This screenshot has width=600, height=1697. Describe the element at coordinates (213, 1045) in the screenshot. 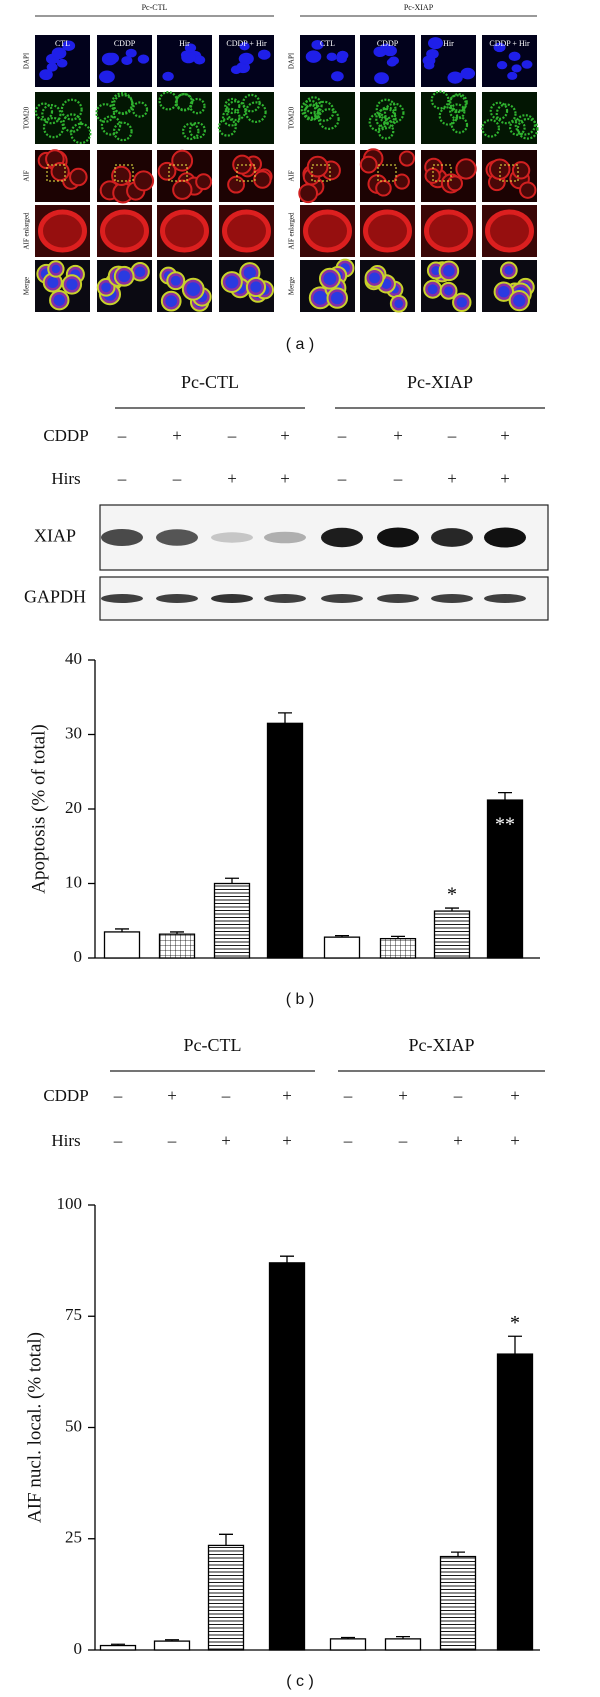

I see `group-label: Pc-CTL` at that location.